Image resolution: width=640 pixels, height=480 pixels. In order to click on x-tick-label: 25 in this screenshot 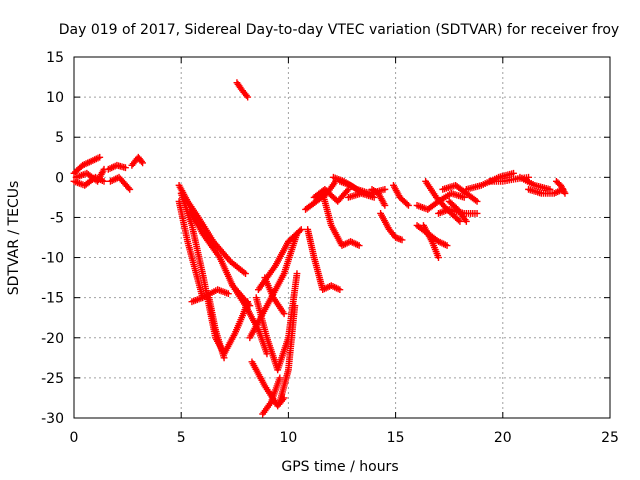, I will do `click(610, 438)`.